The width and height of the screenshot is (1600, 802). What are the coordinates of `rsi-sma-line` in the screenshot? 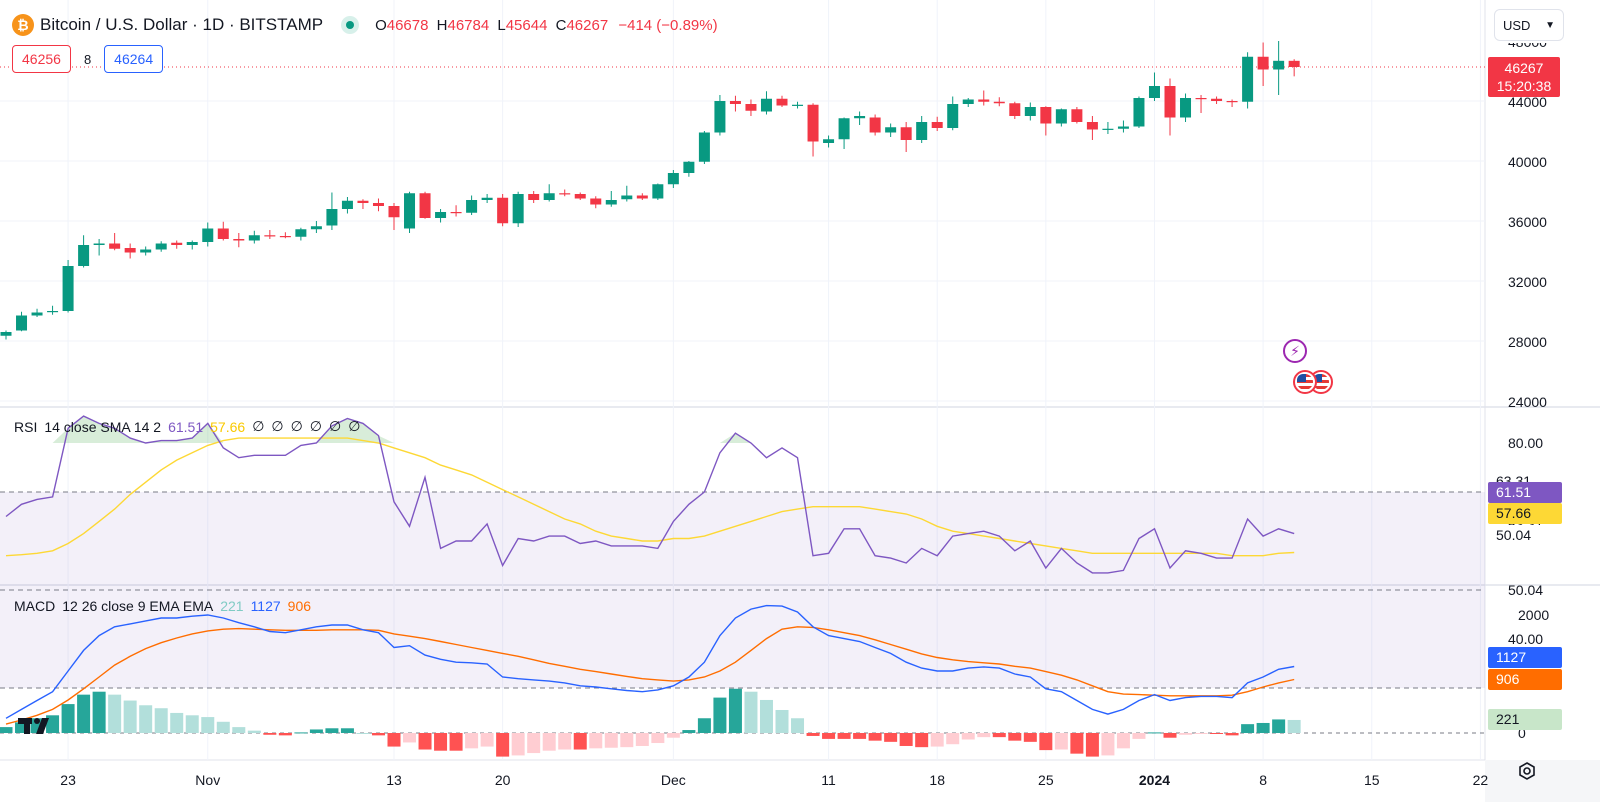 It's located at (650, 497).